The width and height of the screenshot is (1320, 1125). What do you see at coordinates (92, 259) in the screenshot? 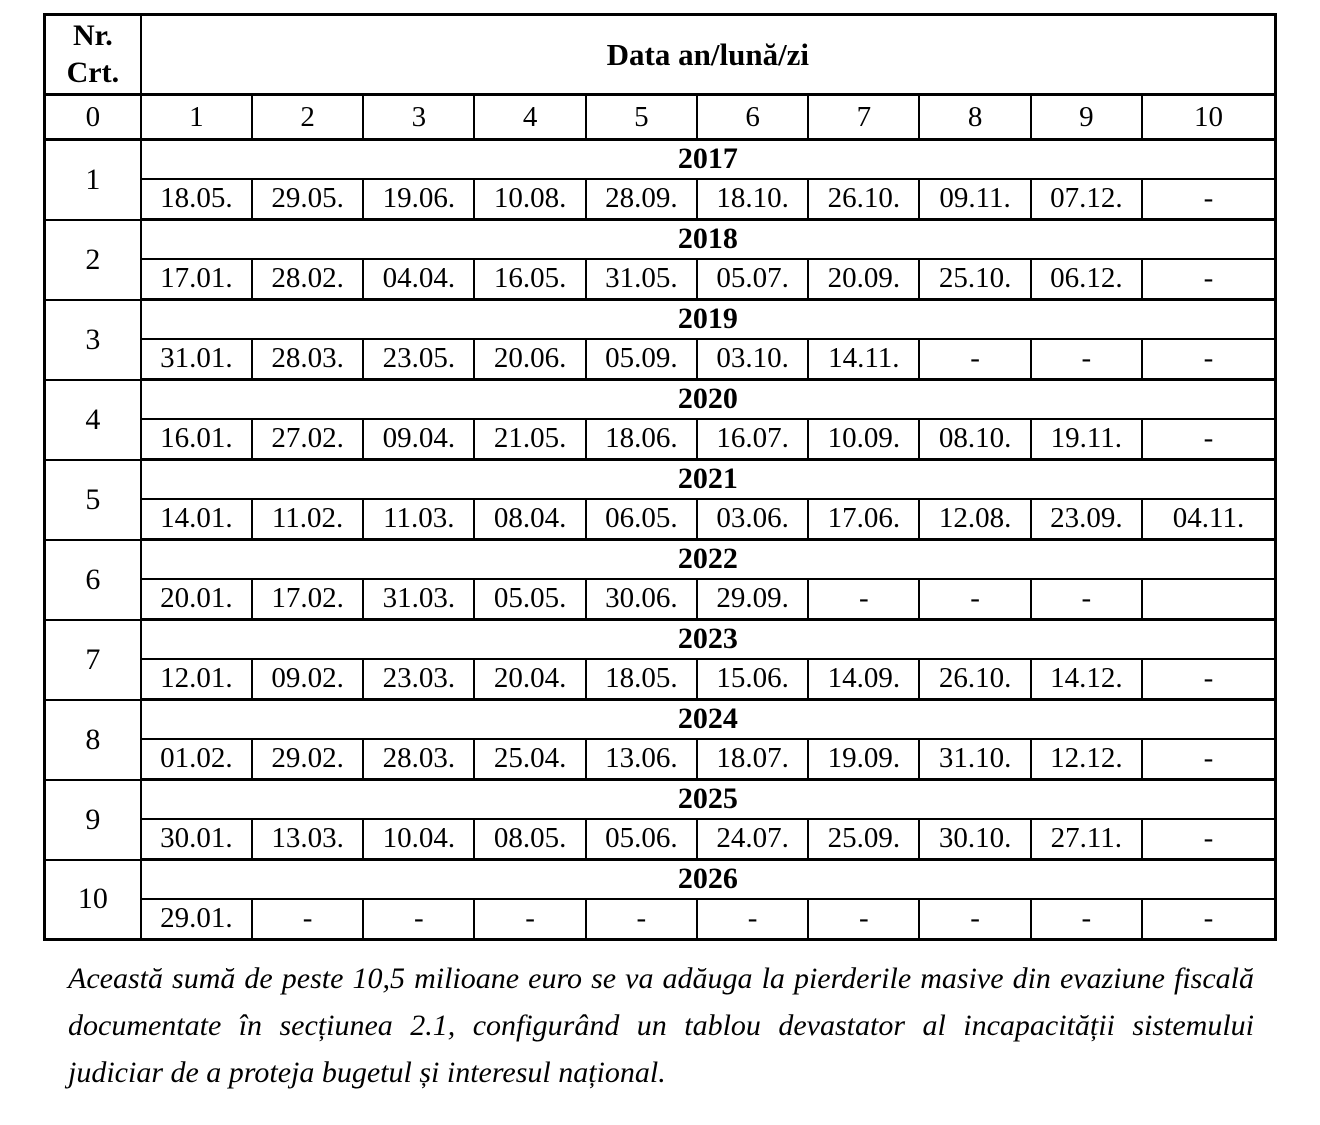
I see `row-number: 2` at bounding box center [92, 259].